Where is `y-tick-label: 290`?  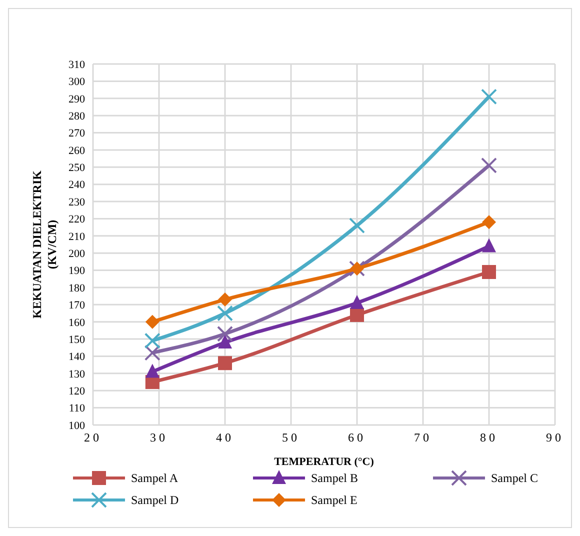 y-tick-label: 290 is located at coordinates (77, 99).